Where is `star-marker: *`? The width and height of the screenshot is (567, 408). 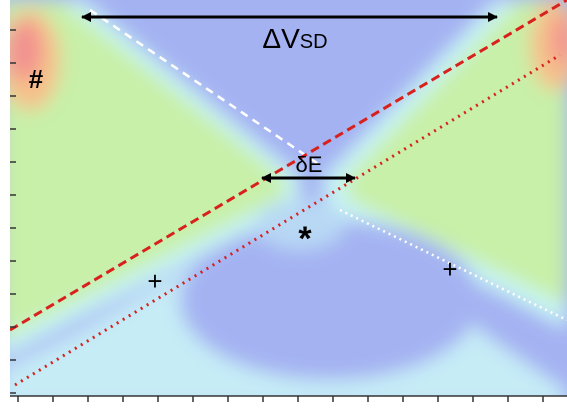 star-marker: * is located at coordinates (305, 239).